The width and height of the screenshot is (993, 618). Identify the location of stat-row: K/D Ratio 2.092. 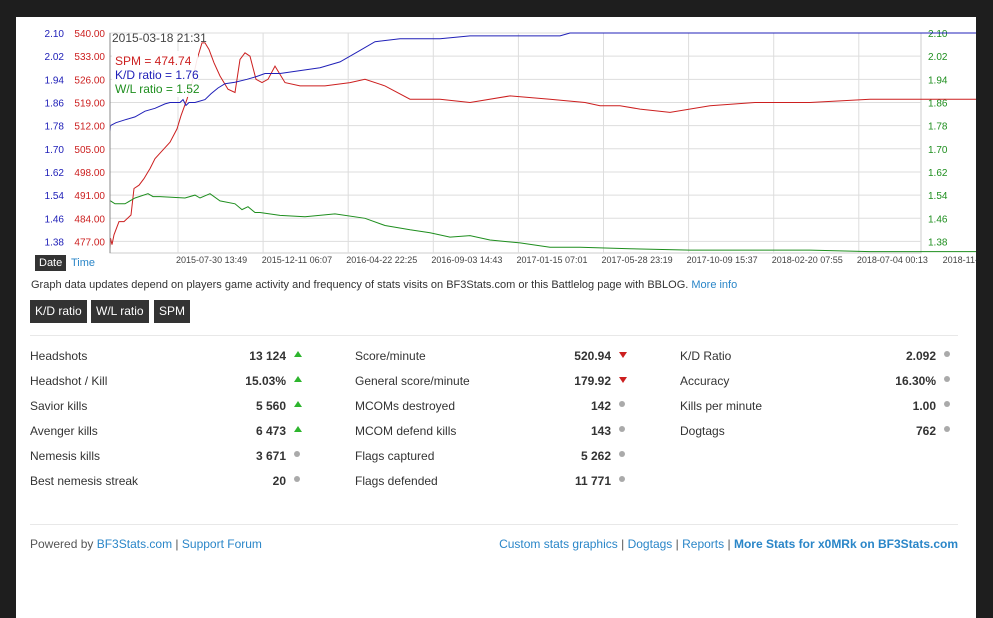
(830, 361).